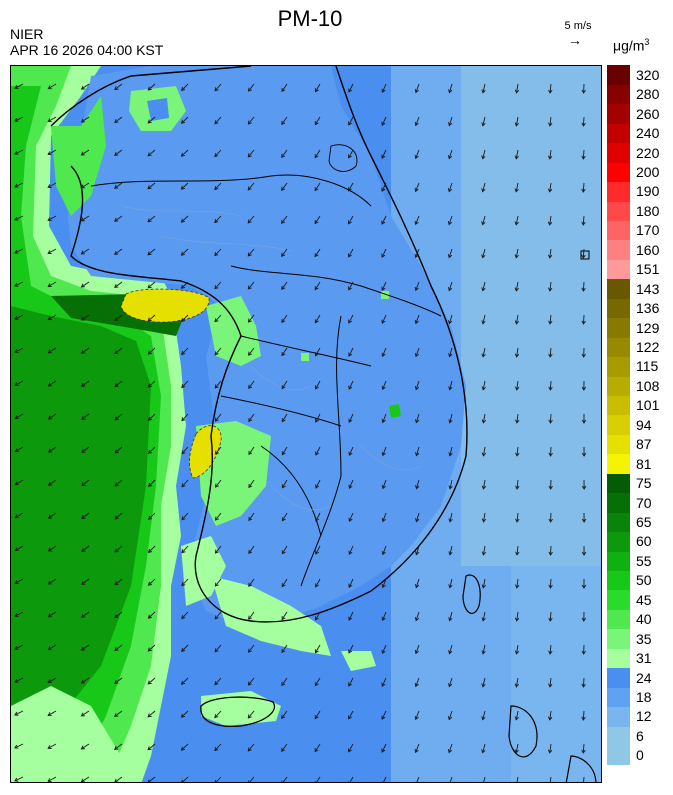 This screenshot has height=795, width=673. What do you see at coordinates (578, 26) in the screenshot?
I see `wind-reference-label: 5 m/s` at bounding box center [578, 26].